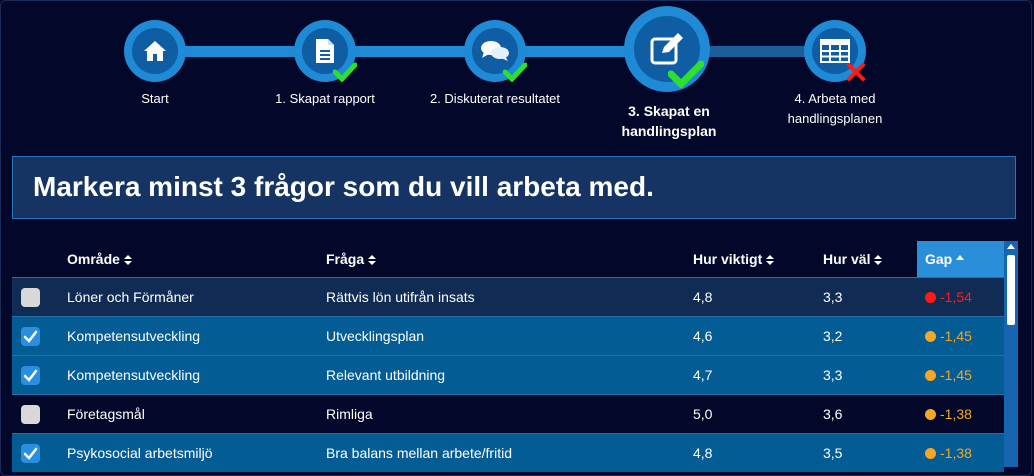 The image size is (1034, 476). I want to click on cell-question: Rättvis lön utifrån insats, so click(400, 297).